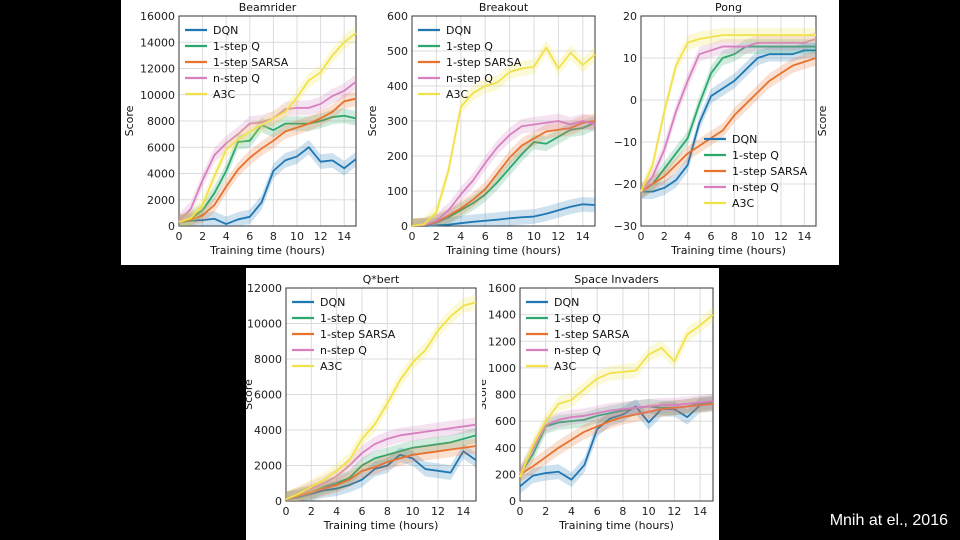 Image resolution: width=960 pixels, height=540 pixels. Describe the element at coordinates (674, 511) in the screenshot. I see `space-invaders-x-tick-label: 12` at that location.